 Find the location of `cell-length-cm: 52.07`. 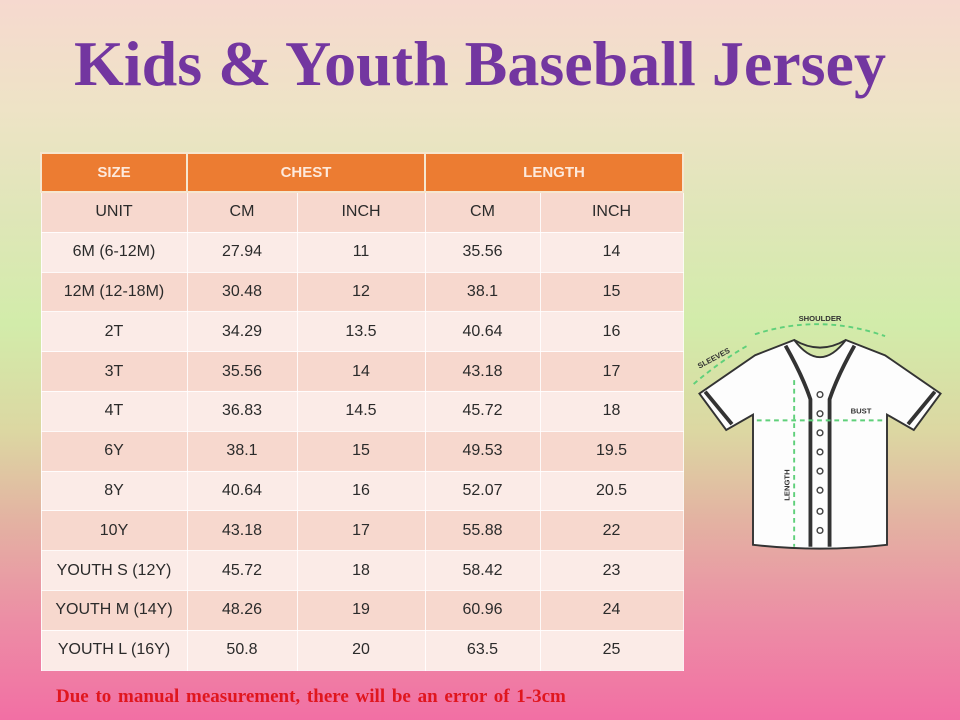

cell-length-cm: 52.07 is located at coordinates (482, 491).